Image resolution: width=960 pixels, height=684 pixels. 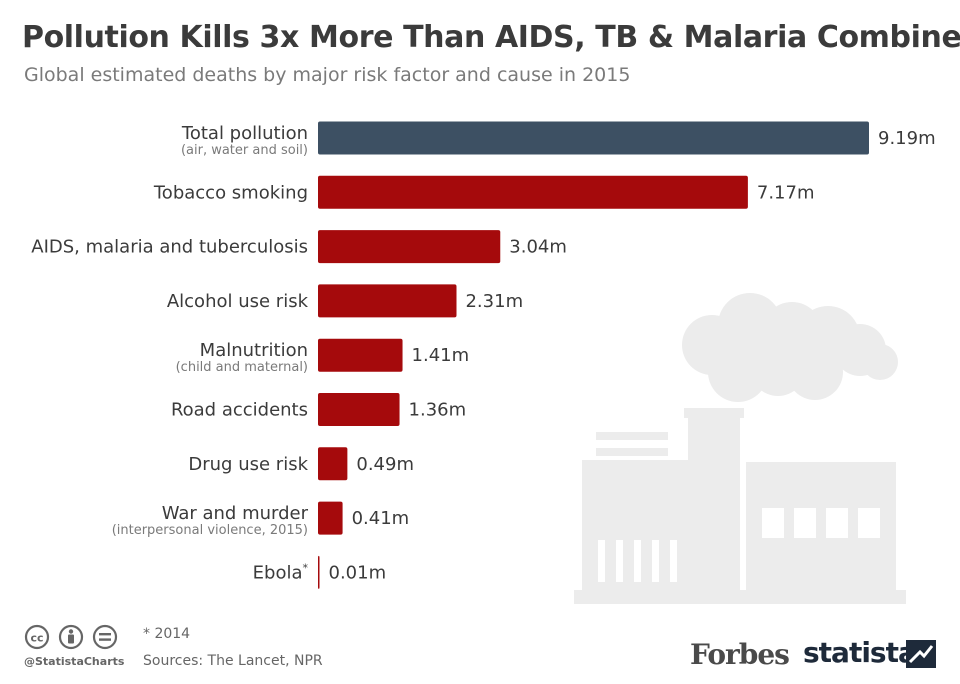 I want to click on attribution-icon, so click(x=71, y=637).